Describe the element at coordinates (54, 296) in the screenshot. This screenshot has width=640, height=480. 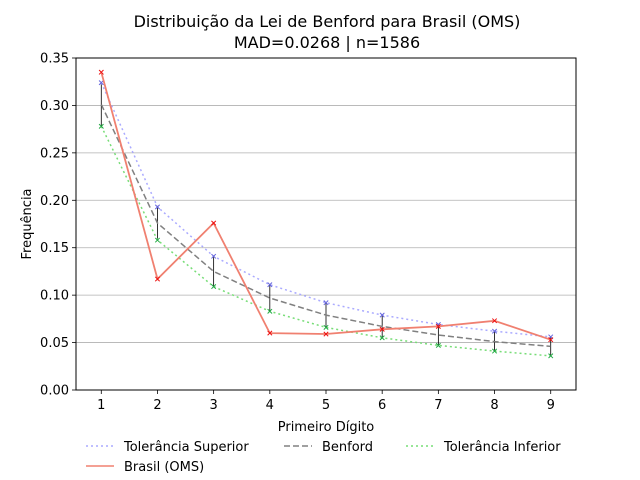
I see `y-tick-label: 0.10` at that location.